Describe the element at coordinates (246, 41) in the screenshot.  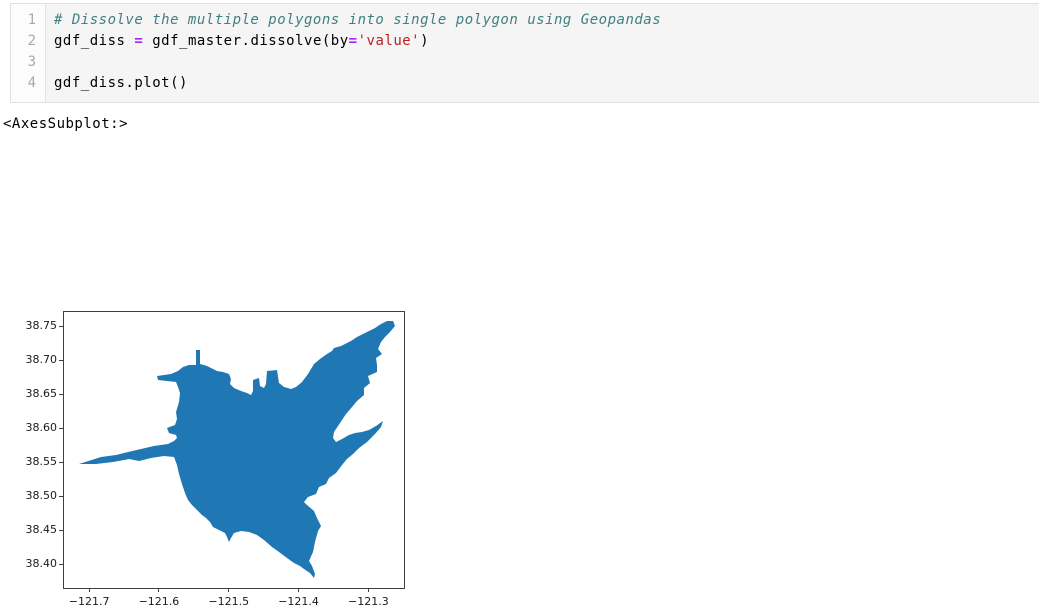
I see `code-token: gdf_master.dissolve(by` at that location.